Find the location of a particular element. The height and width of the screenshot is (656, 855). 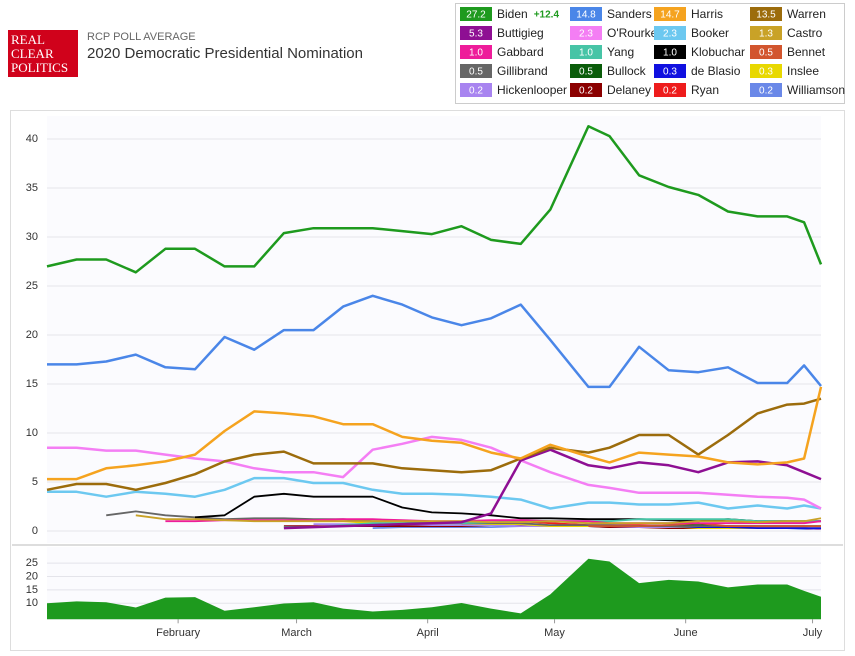

logo-box is located at coordinates (43, 53).